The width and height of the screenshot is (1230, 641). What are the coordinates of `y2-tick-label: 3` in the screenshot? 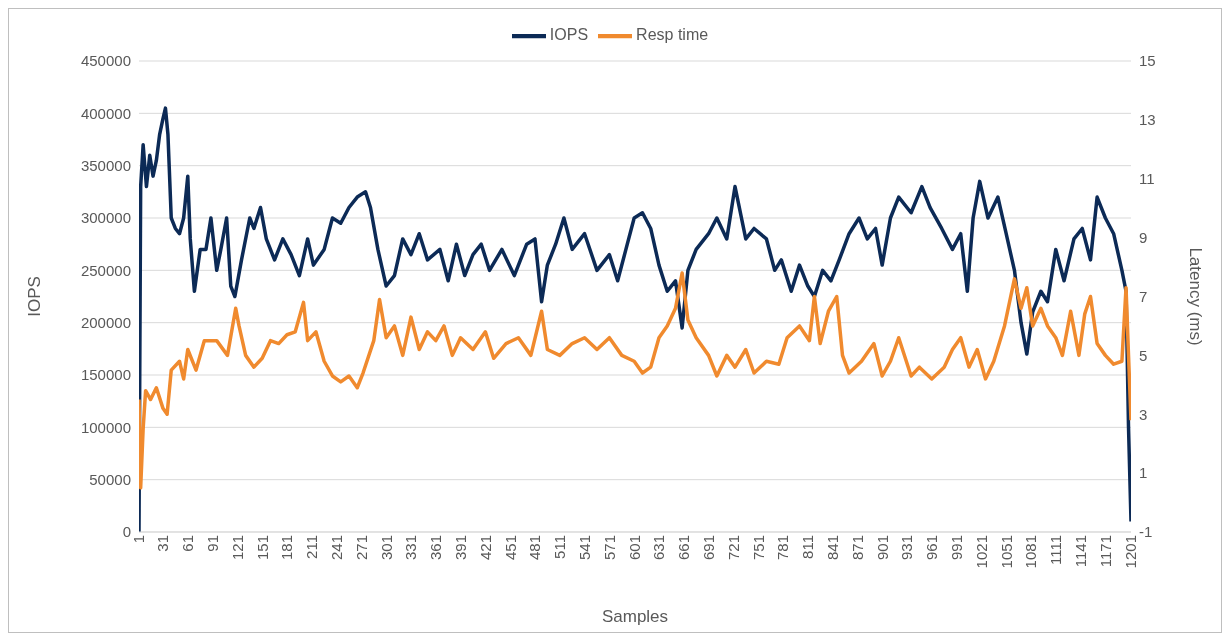 It's located at (1143, 414).